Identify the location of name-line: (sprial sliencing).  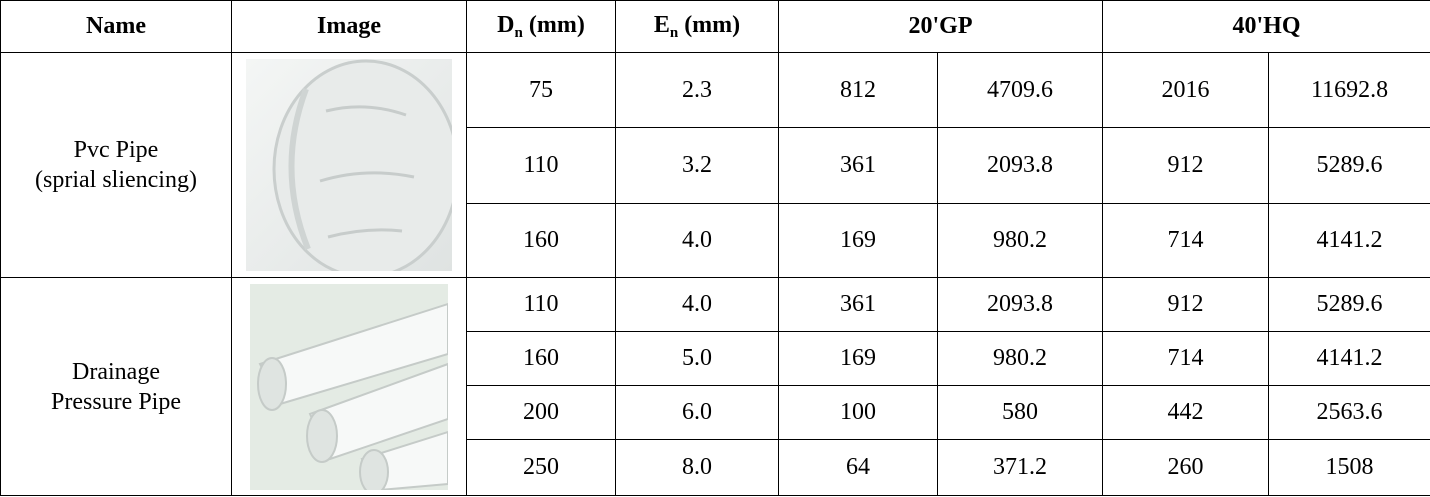
(116, 180).